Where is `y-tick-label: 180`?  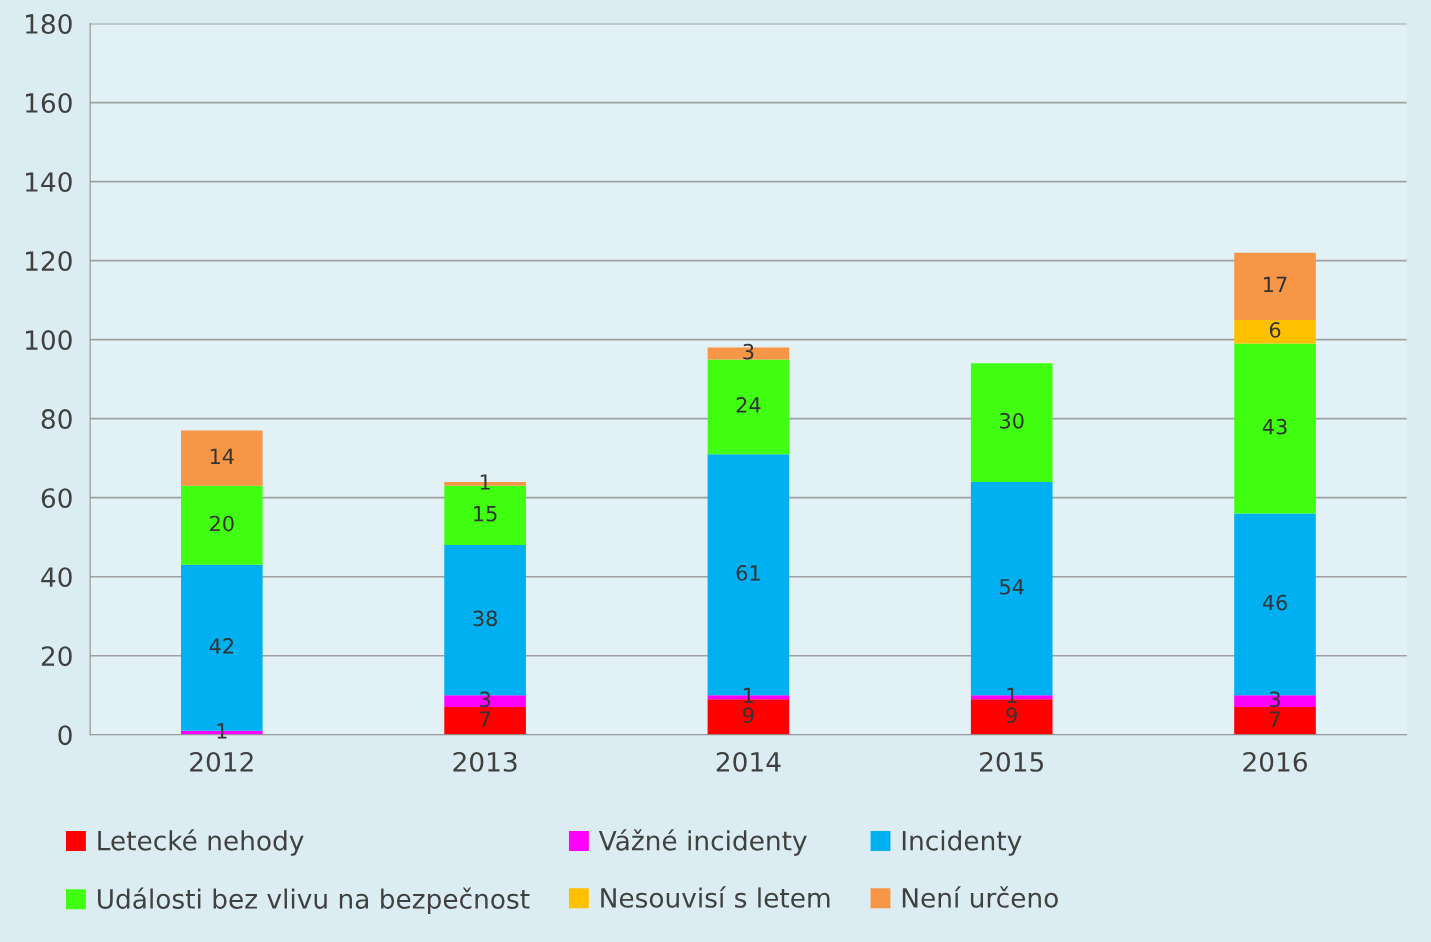 y-tick-label: 180 is located at coordinates (49, 23).